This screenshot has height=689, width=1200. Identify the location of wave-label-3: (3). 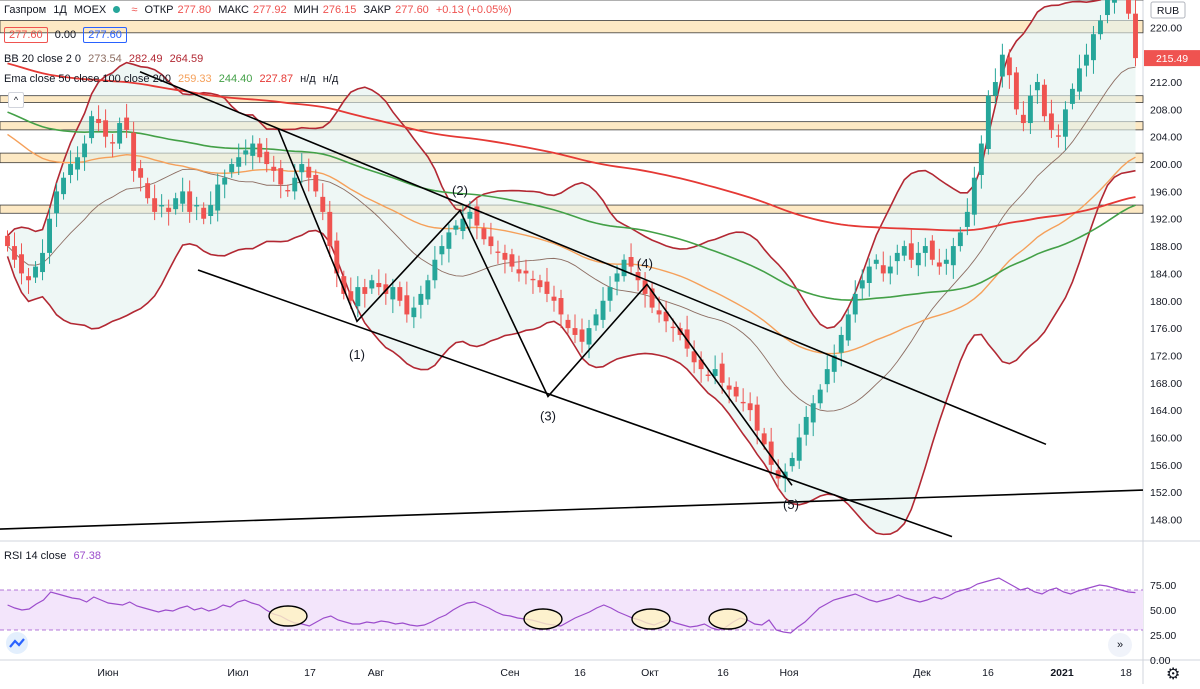
(548, 415).